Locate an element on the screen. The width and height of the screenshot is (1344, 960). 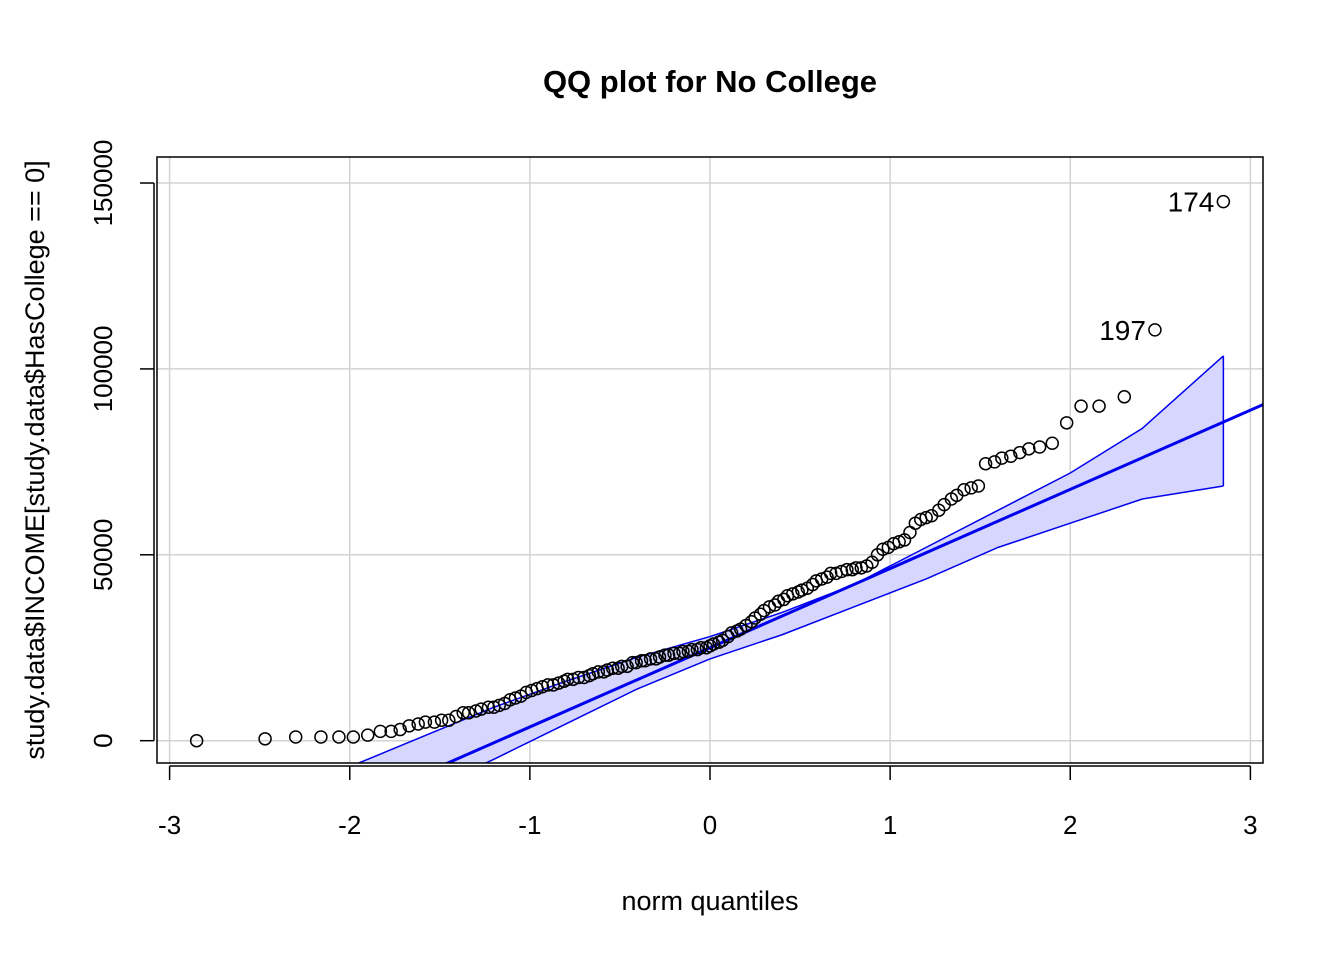
point-annotations: 174 197 is located at coordinates (1156, 266).